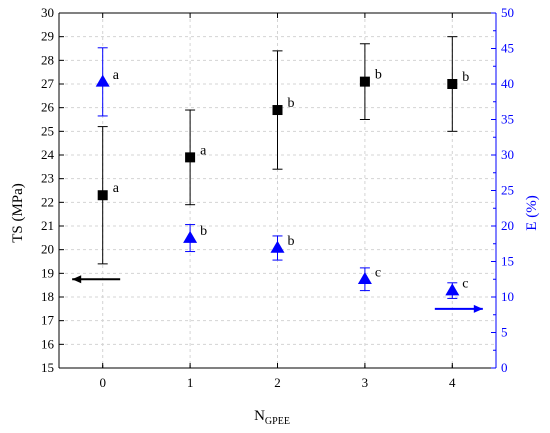 This screenshot has width=550, height=433. I want to click on left-tick-label: 24, so click(48, 154).